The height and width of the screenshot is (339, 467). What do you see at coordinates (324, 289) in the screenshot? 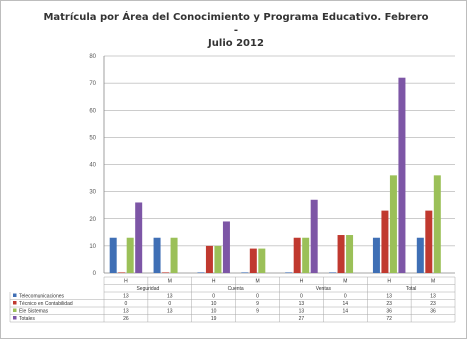
I see `x-group-label: Ventas` at bounding box center [324, 289].